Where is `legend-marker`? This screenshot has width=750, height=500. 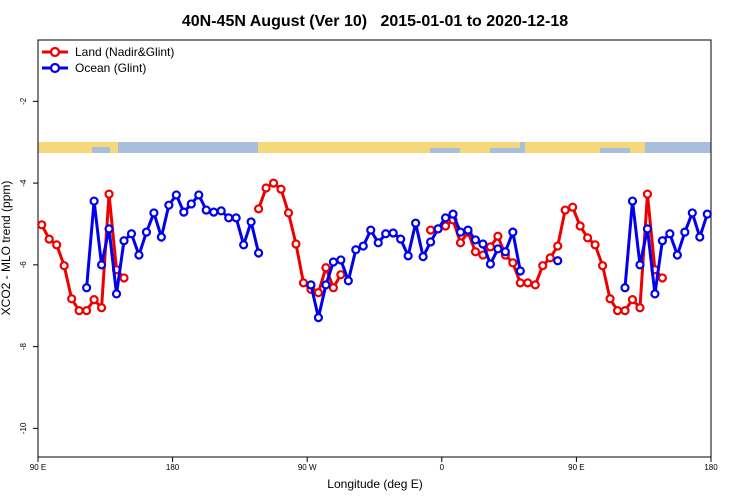 legend-marker is located at coordinates (55, 68).